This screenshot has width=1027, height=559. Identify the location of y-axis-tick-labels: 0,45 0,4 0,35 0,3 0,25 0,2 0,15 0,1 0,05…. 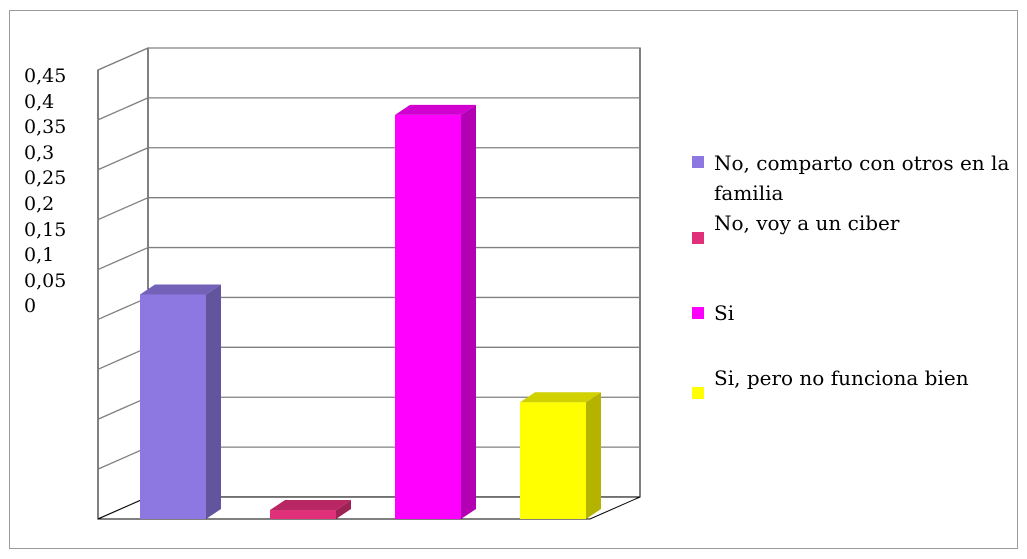
(45, 192).